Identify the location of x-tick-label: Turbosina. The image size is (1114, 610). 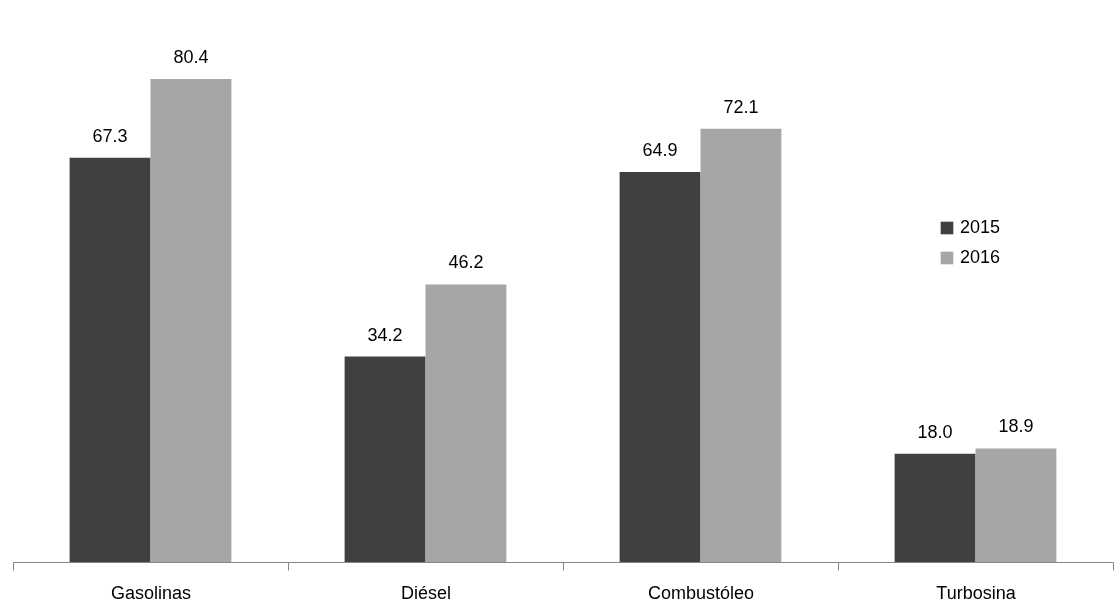
(976, 592).